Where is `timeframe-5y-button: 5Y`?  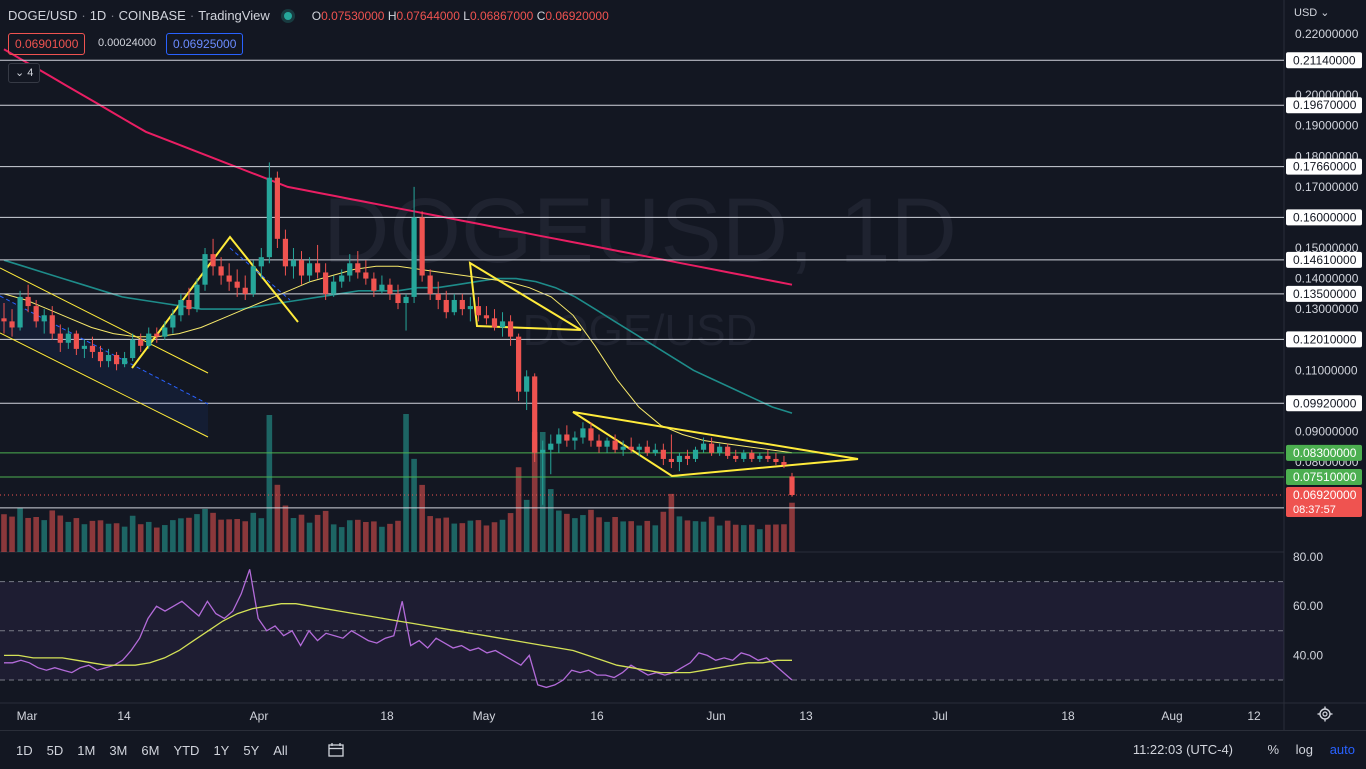
timeframe-5y-button: 5Y is located at coordinates (251, 750).